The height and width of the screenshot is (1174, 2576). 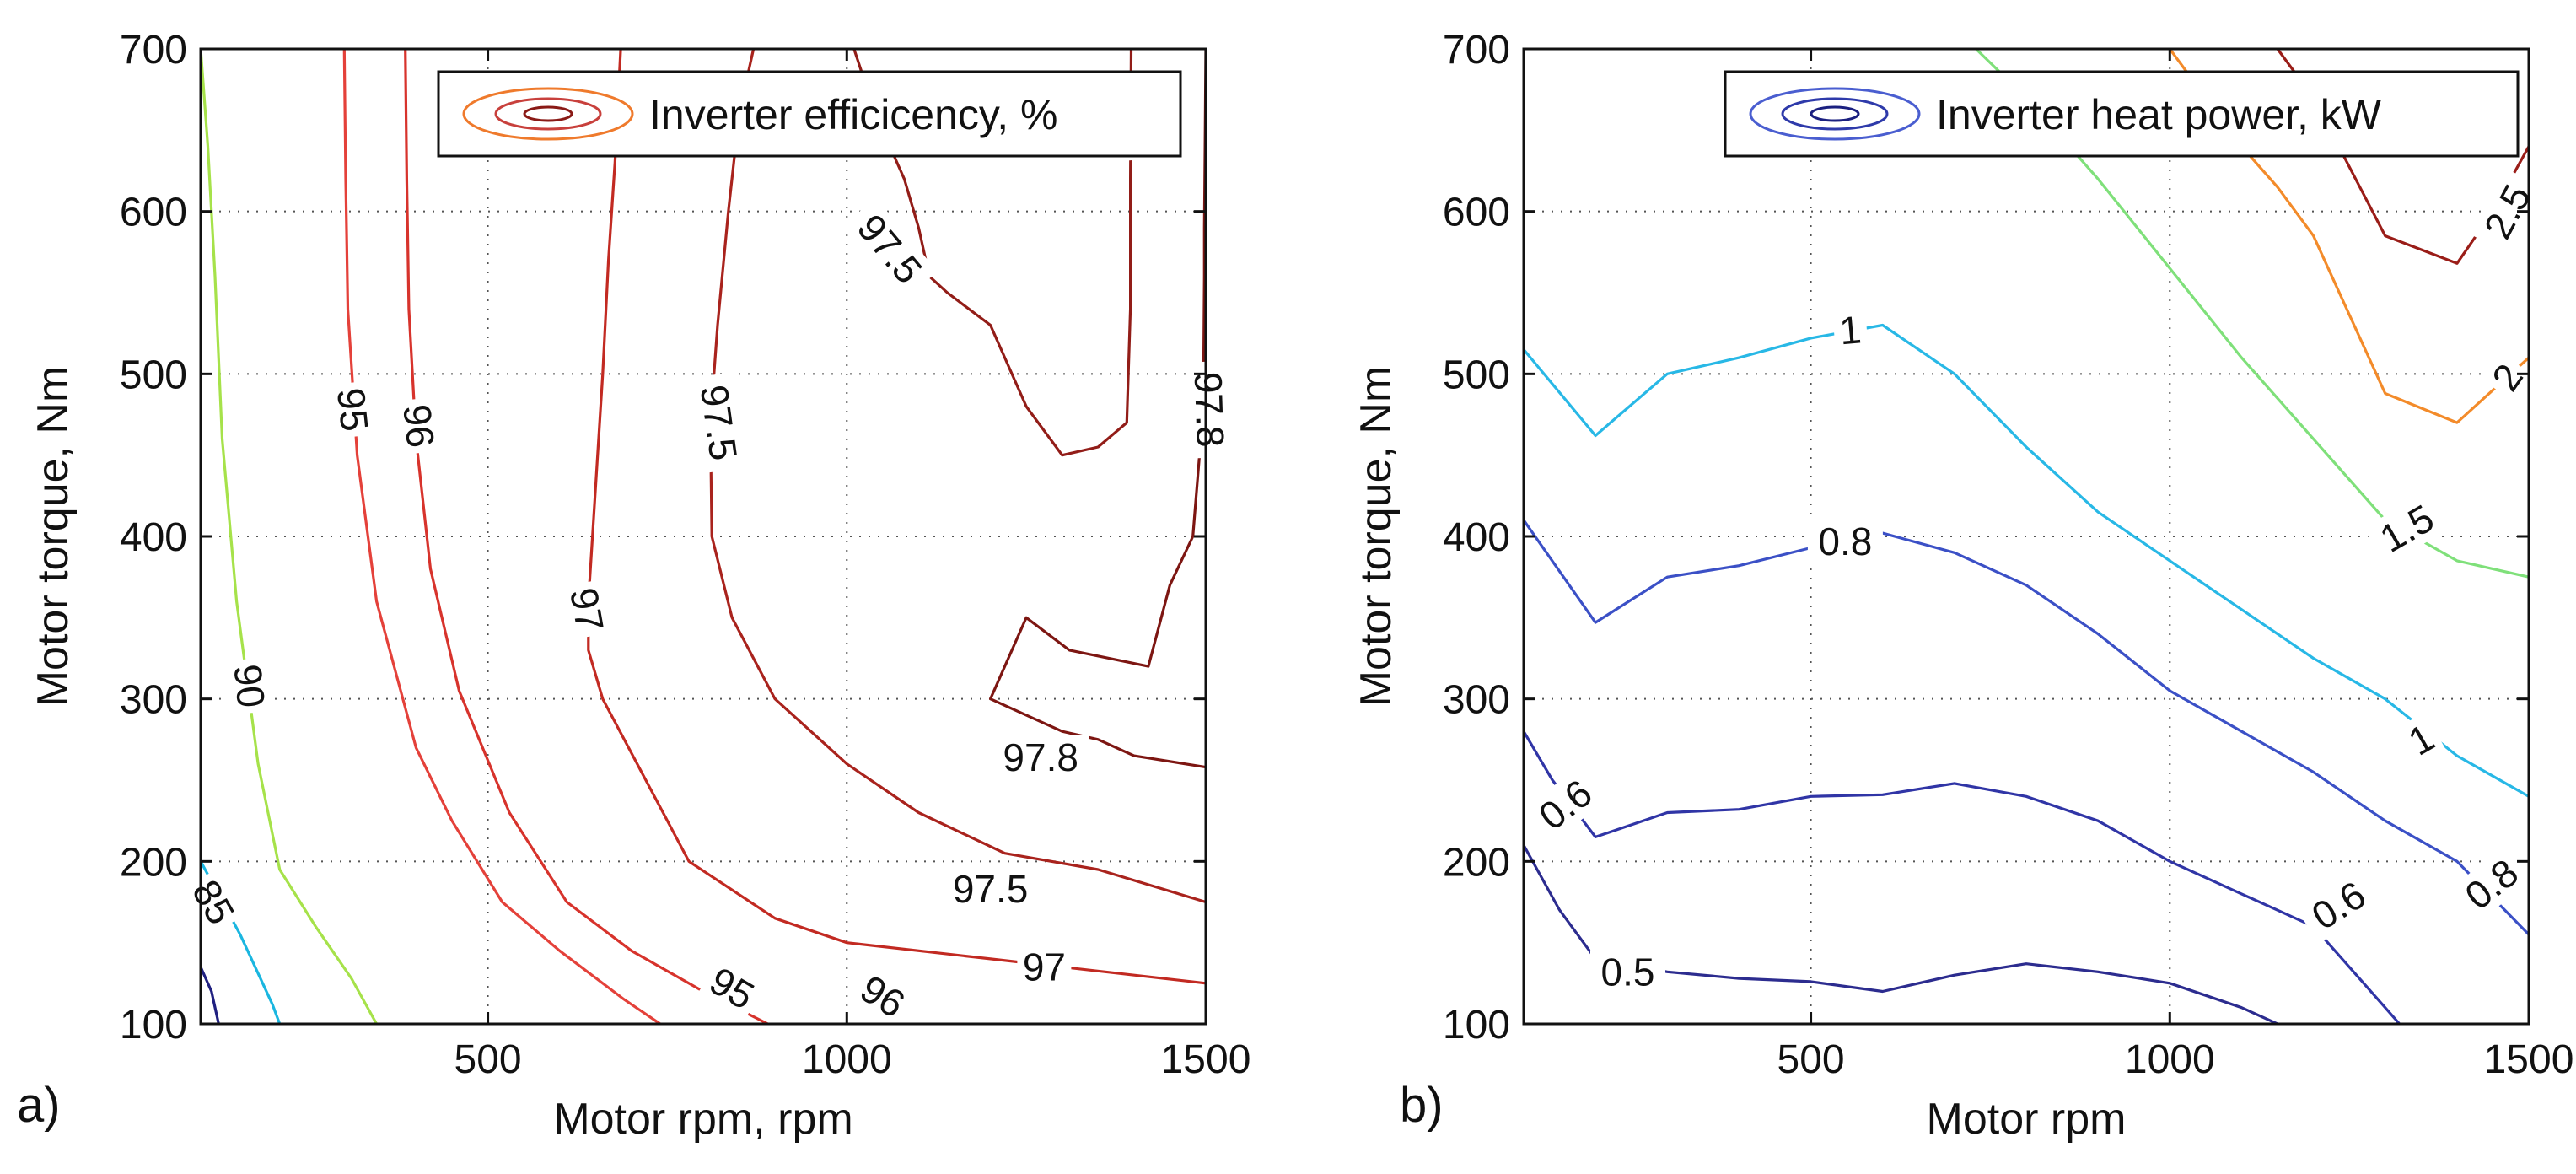 What do you see at coordinates (702, 1119) in the screenshot?
I see `a-xlabel: Motor rpm, rpm` at bounding box center [702, 1119].